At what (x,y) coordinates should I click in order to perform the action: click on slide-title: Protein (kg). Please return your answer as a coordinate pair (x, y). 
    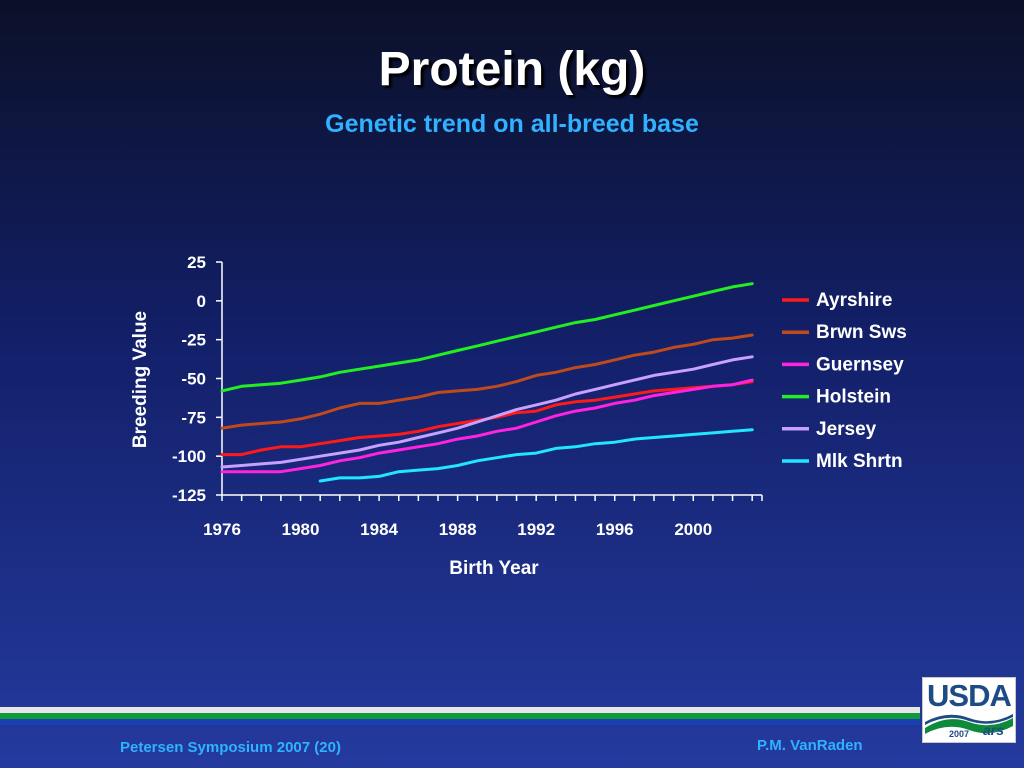
    Looking at the image, I should click on (512, 69).